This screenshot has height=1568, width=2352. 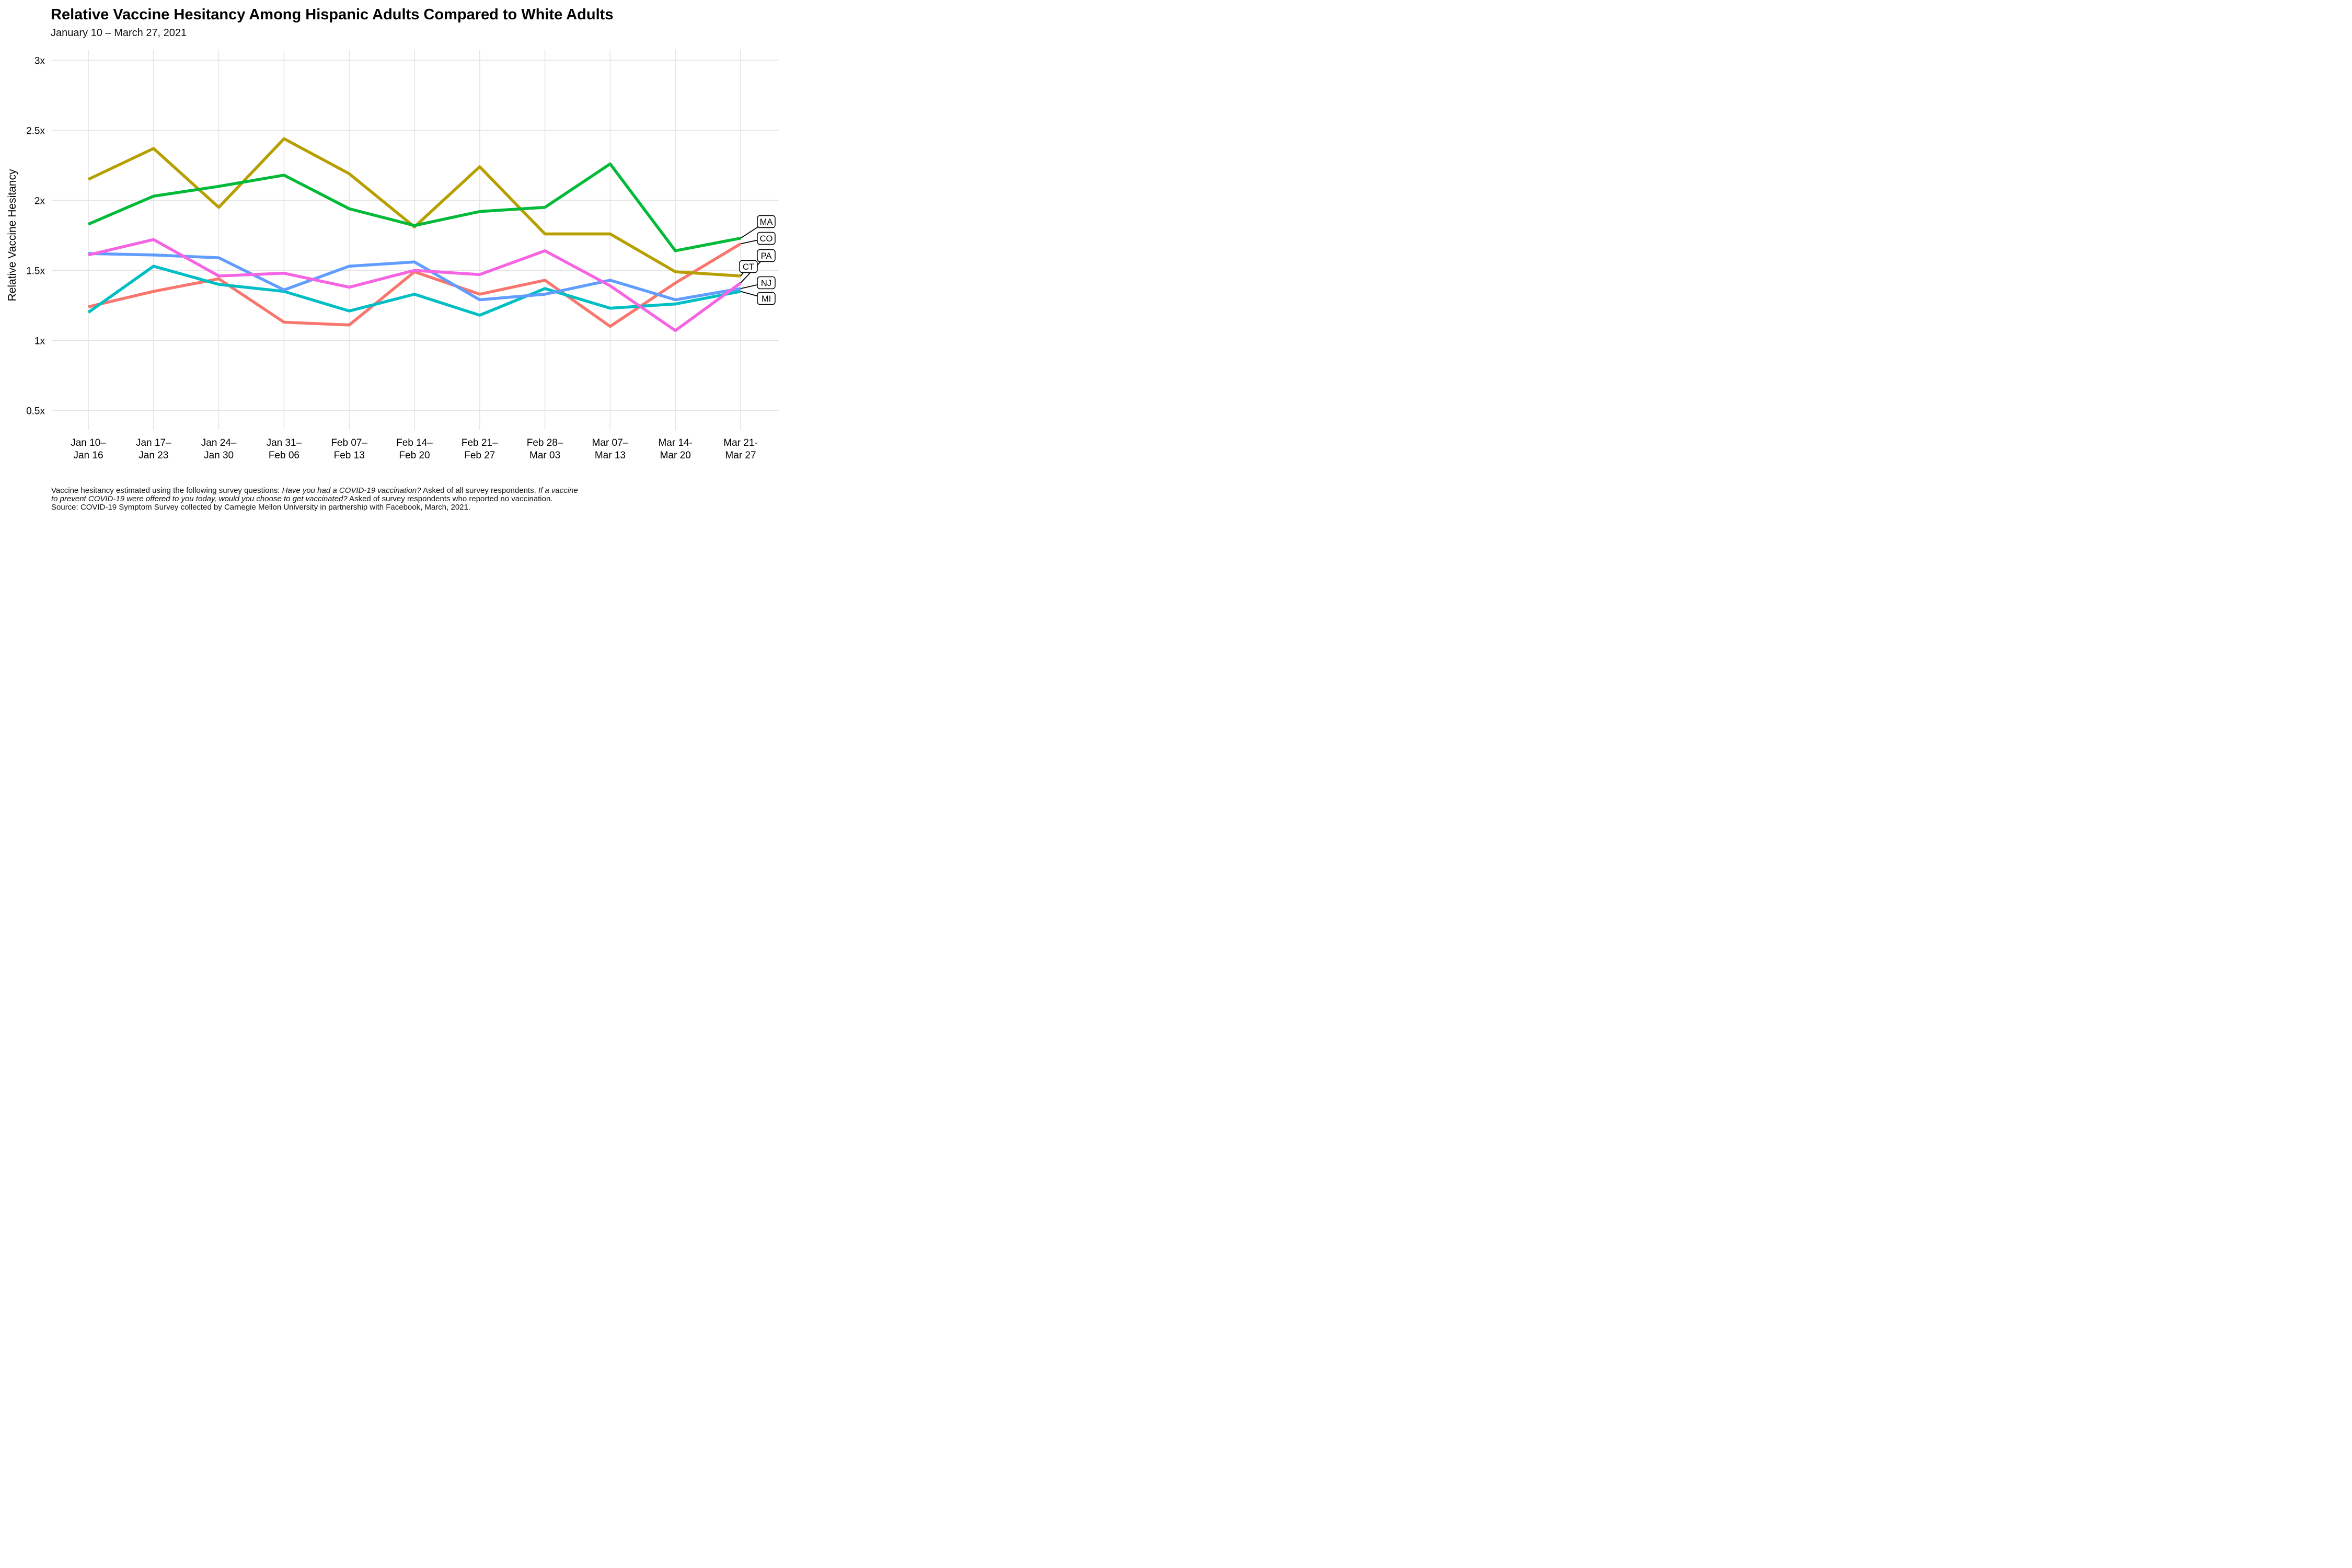 I want to click on x-tick-label: Jan 23, so click(x=153, y=455).